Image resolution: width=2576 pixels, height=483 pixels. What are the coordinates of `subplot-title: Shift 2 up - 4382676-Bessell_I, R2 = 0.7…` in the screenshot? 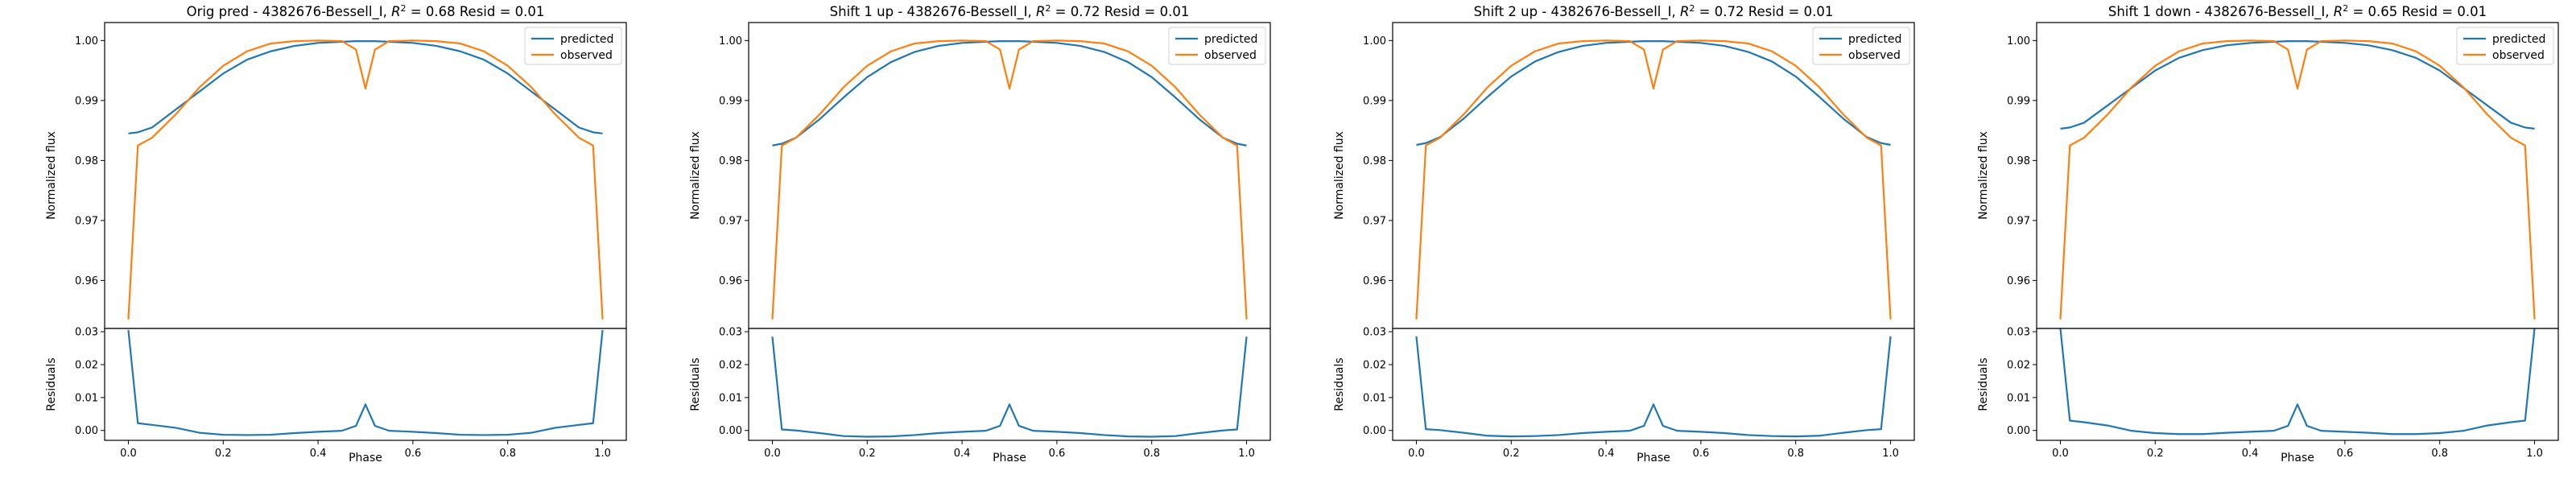 It's located at (1654, 11).